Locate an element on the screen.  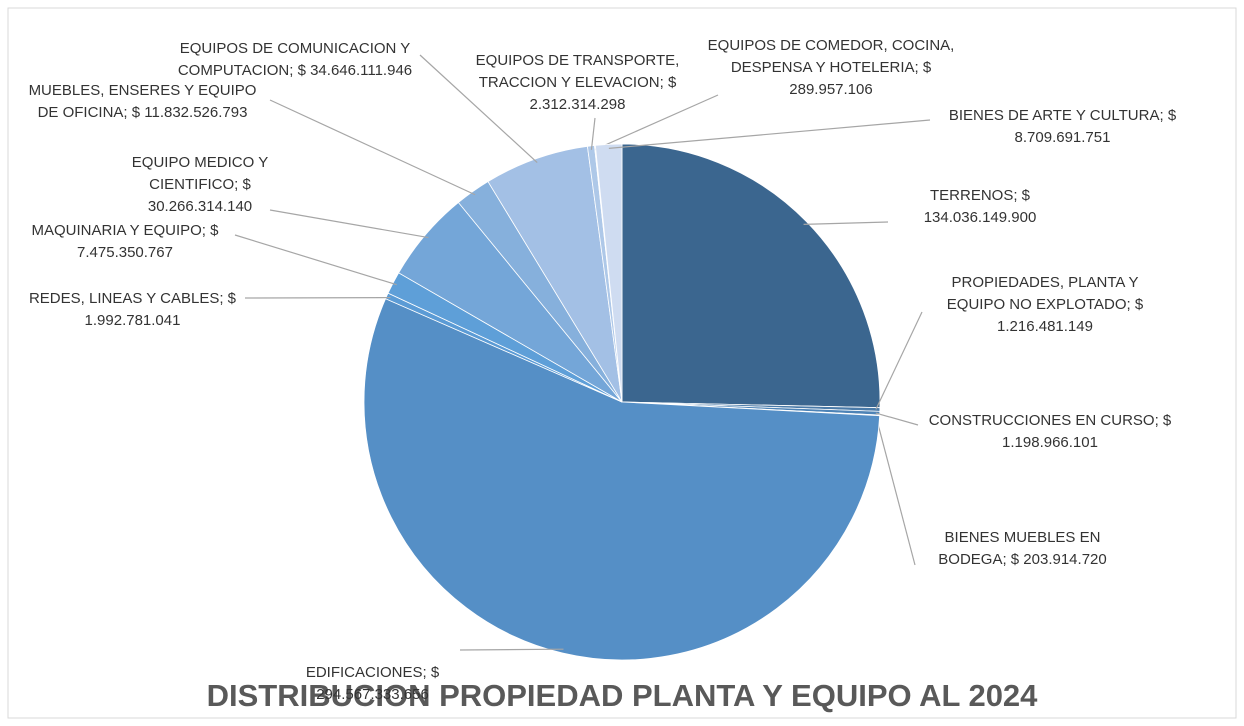
value-label: $ 7.475.350.767 is located at coordinates (148, 241).